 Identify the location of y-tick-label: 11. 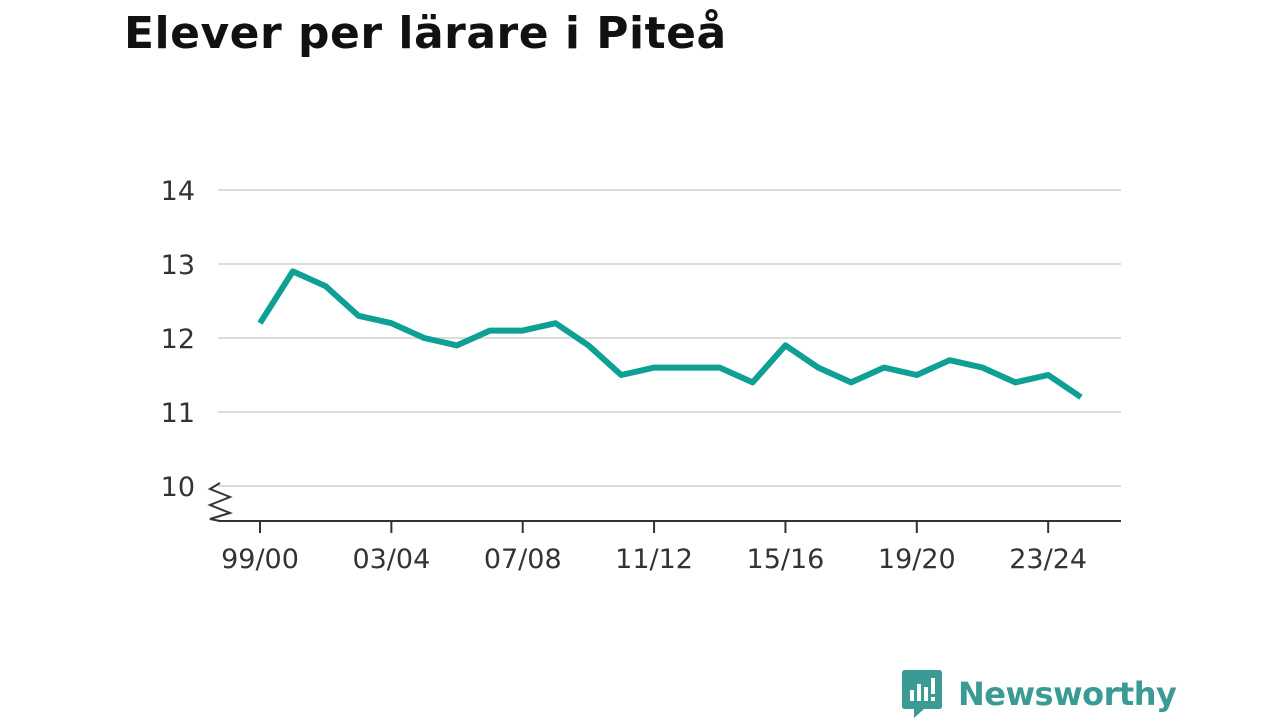
(178, 413).